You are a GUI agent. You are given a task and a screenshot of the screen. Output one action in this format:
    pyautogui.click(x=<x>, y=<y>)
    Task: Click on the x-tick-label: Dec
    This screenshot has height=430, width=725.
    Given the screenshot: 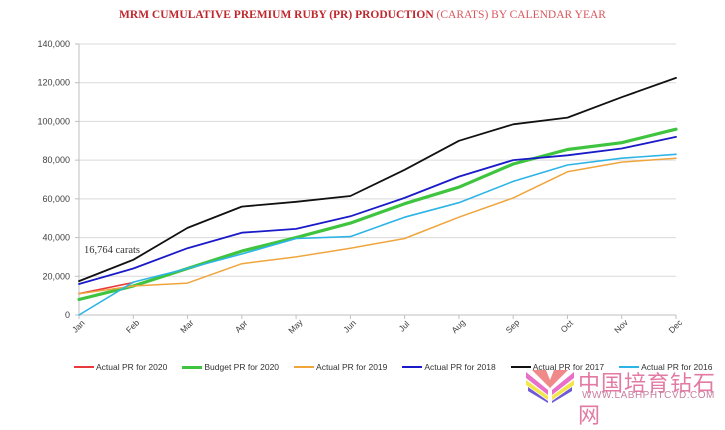 What is the action you would take?
    pyautogui.click(x=675, y=326)
    